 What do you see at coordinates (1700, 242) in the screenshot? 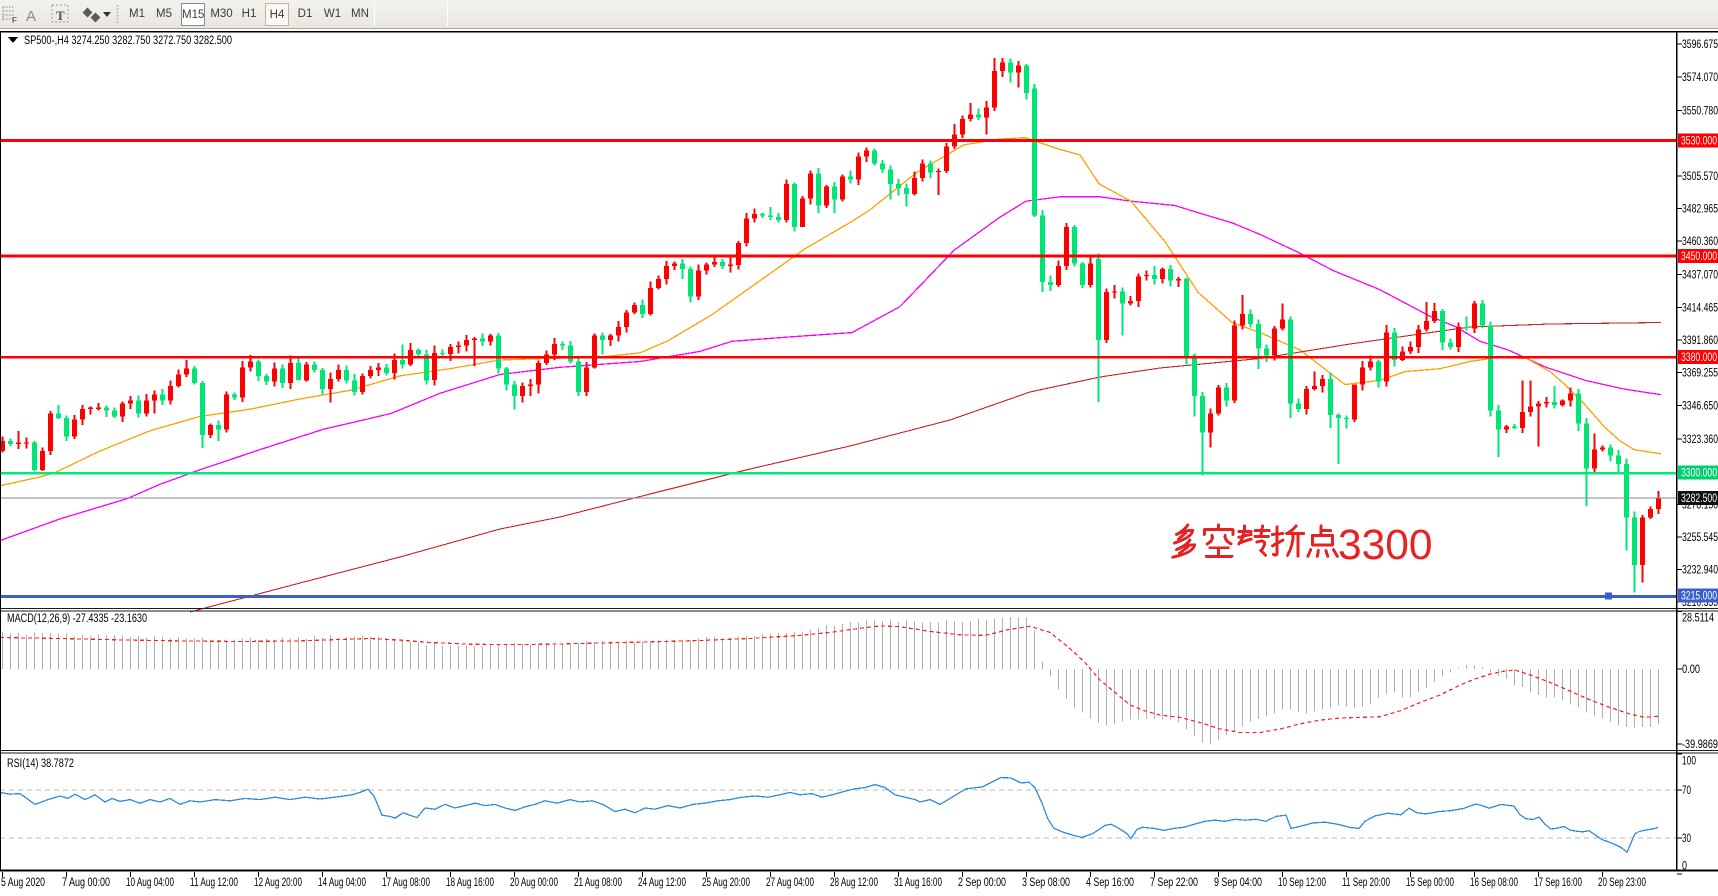
I see `svg-text: 3460.360` at bounding box center [1700, 242].